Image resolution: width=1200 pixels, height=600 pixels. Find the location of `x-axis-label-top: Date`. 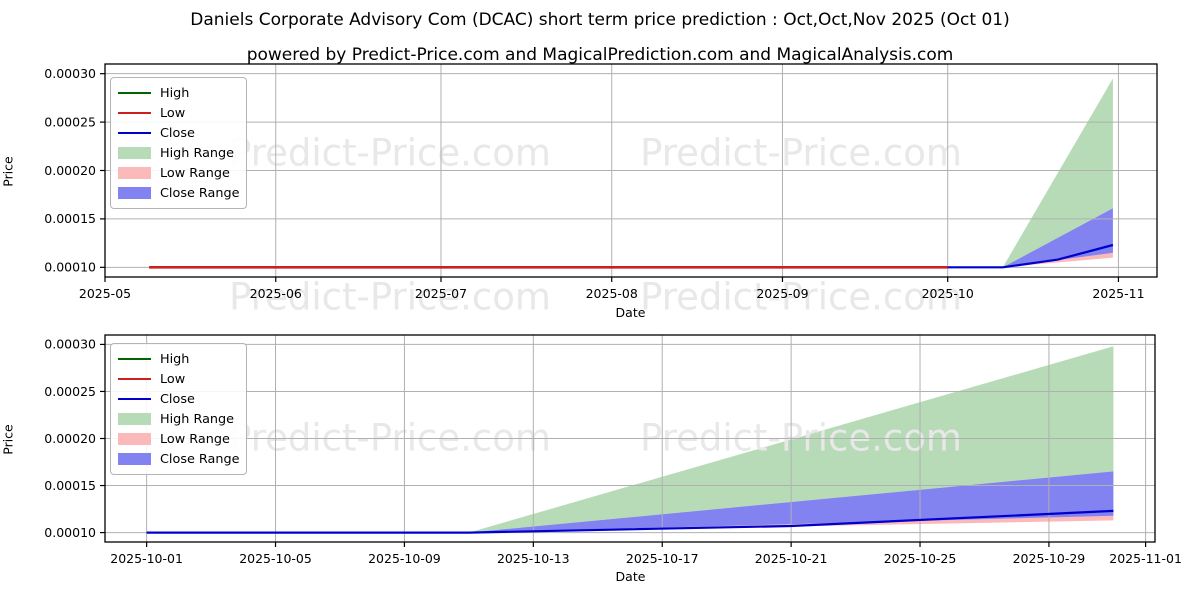

x-axis-label-top: Date is located at coordinates (630, 312).